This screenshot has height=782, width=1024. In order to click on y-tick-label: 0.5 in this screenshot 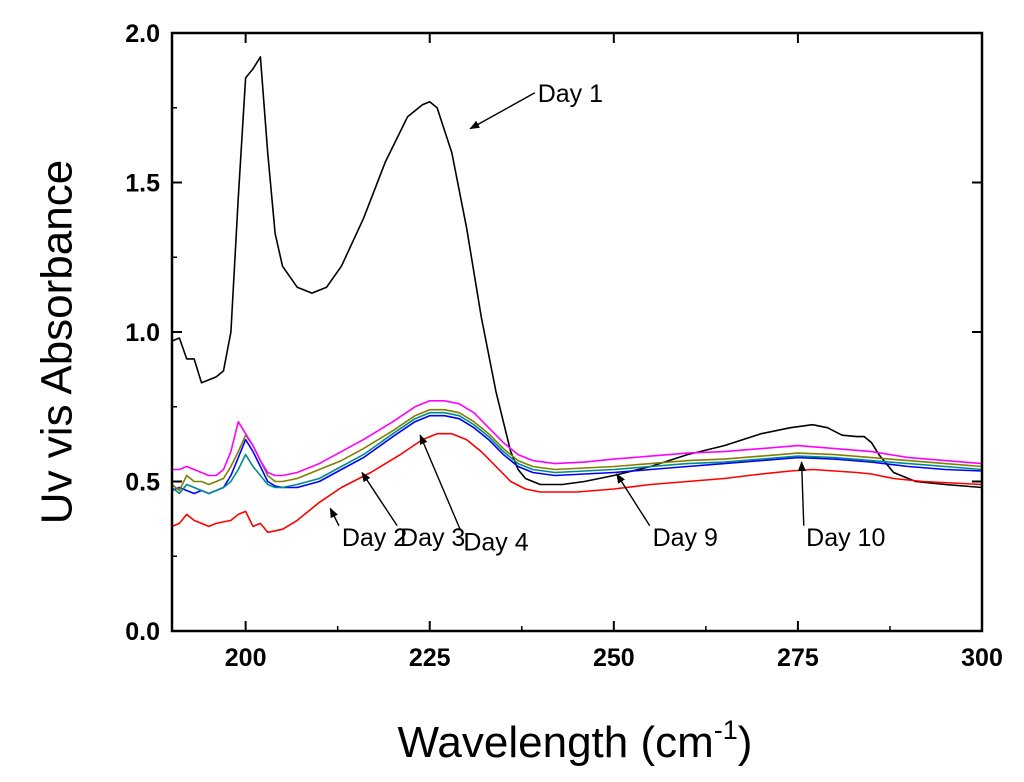, I will do `click(142, 483)`.